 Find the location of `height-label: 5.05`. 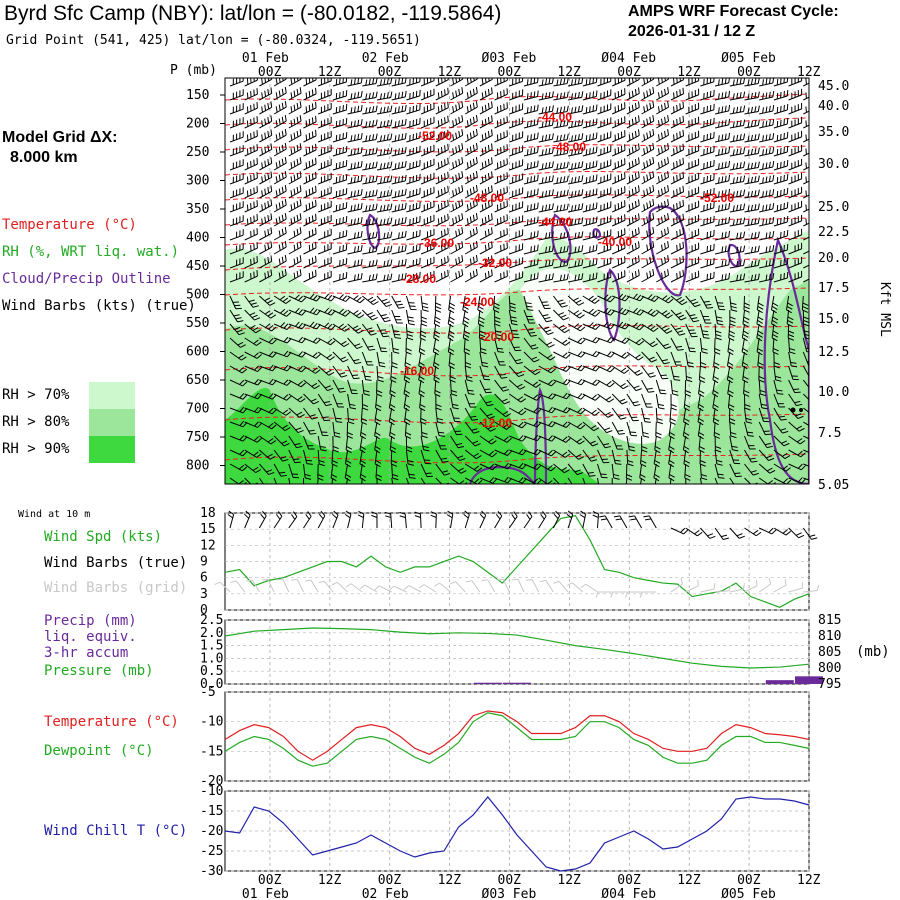

height-label: 5.05 is located at coordinates (833, 485).